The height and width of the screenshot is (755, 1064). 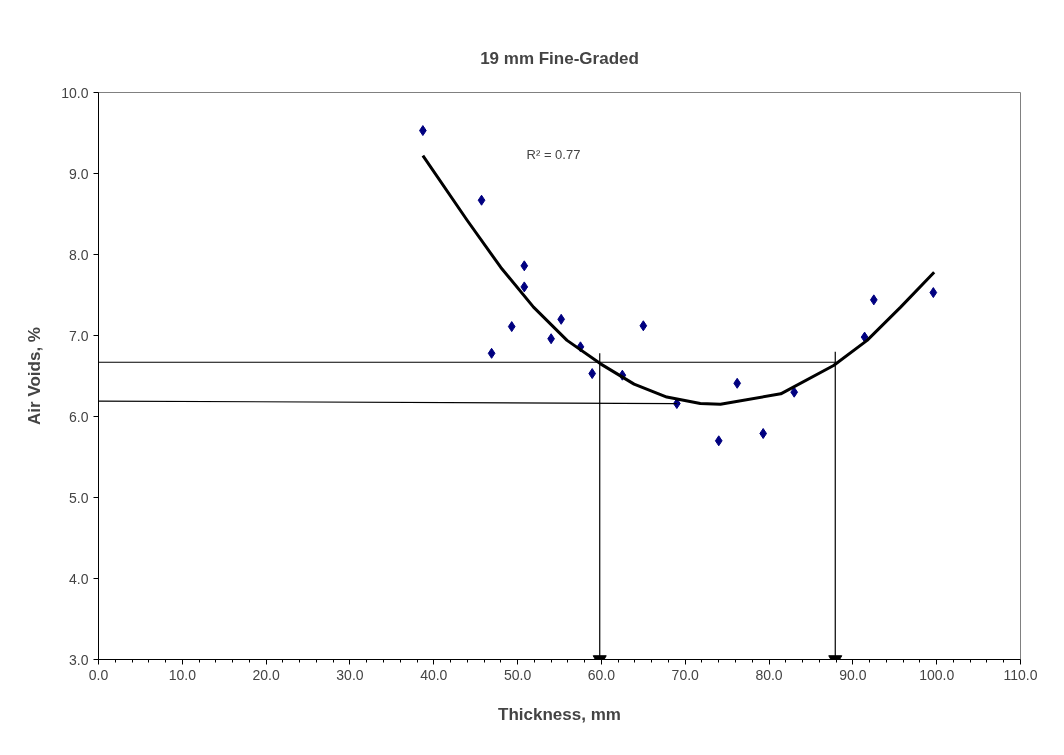 What do you see at coordinates (559, 58) in the screenshot?
I see `chart-title: 19 mm Fine-Graded` at bounding box center [559, 58].